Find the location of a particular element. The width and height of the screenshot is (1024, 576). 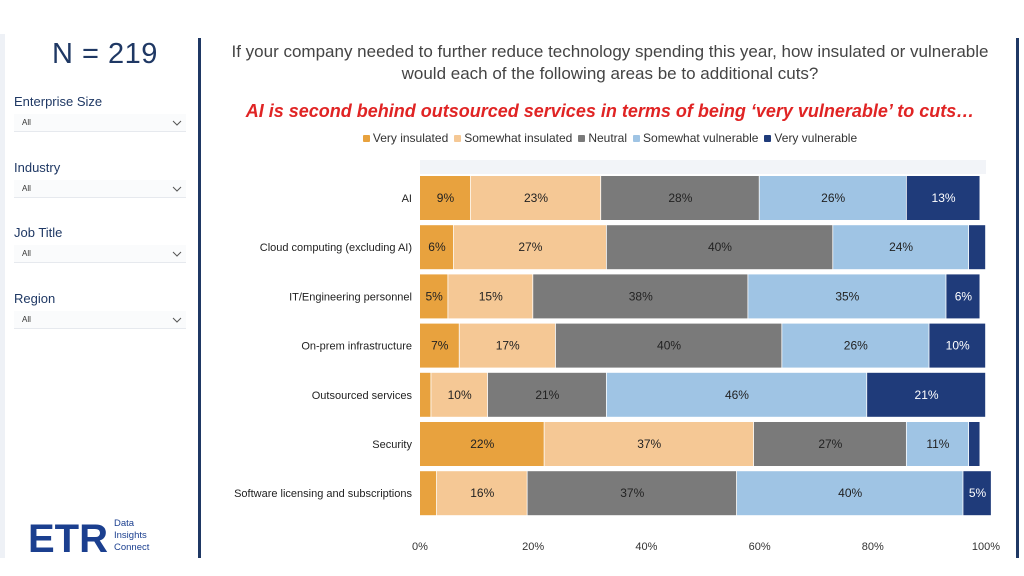

data-label: 46% is located at coordinates (737, 395).